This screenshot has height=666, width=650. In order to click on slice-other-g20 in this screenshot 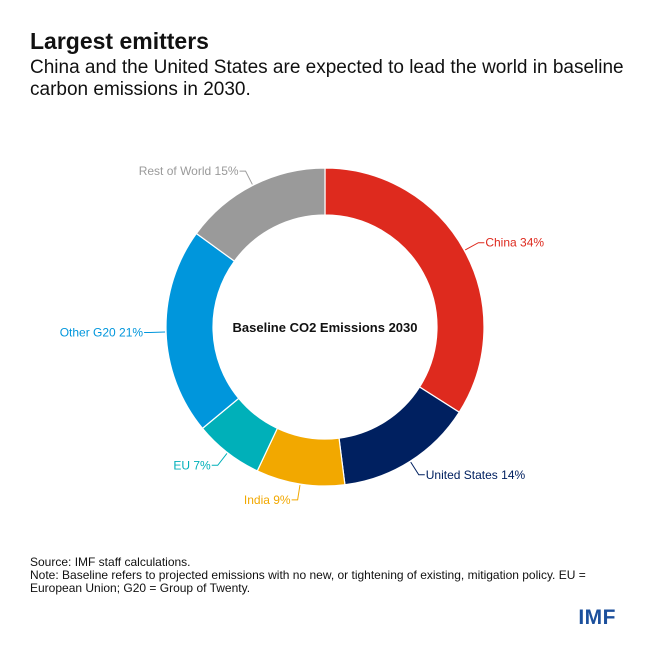, I will do `click(202, 331)`.